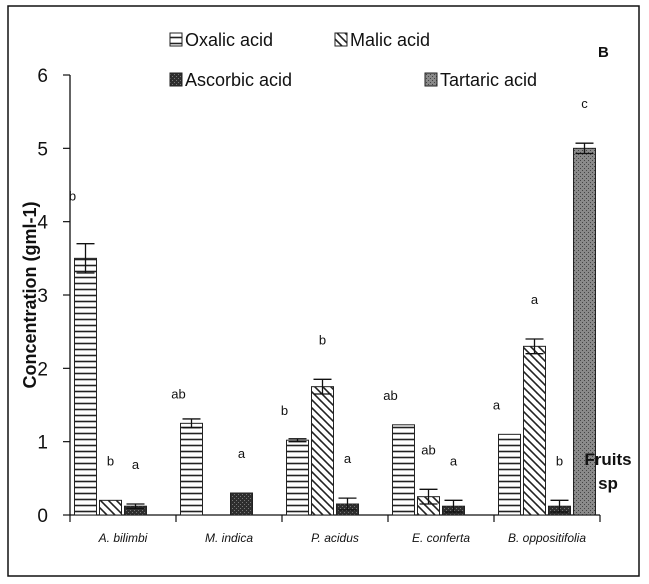  I want to click on y-tick-label: 4, so click(42, 223).